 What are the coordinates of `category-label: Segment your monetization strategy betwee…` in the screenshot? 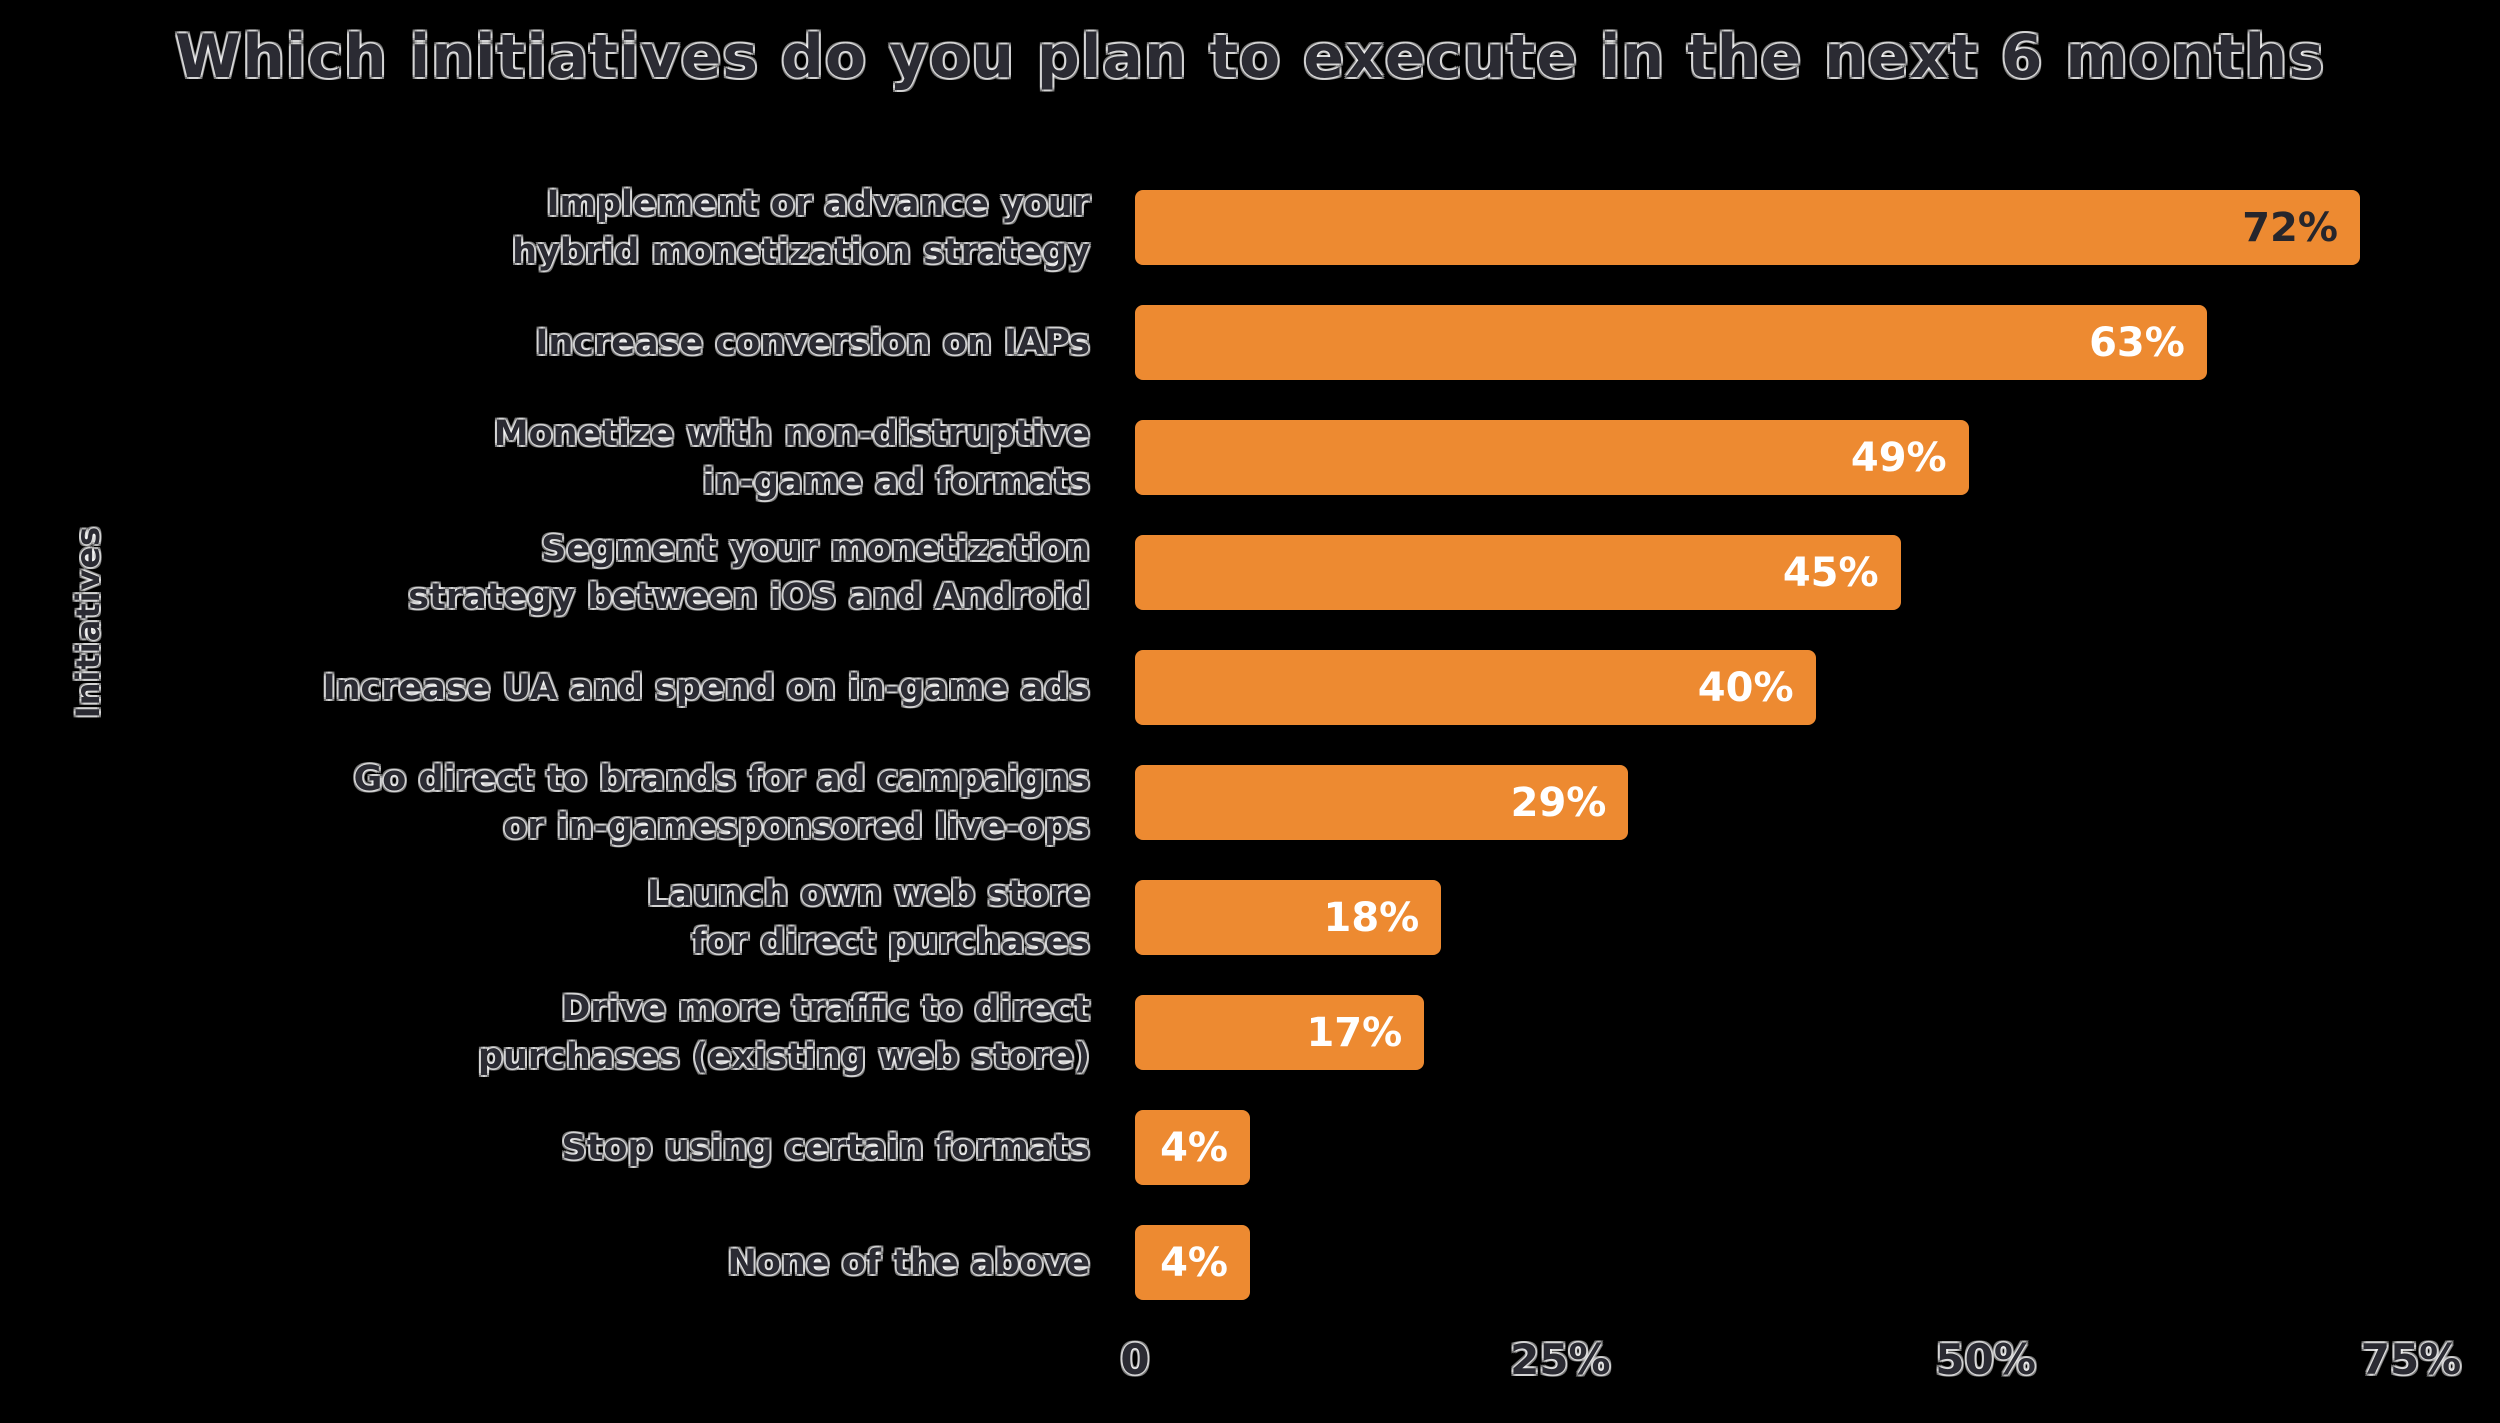 It's located at (749, 572).